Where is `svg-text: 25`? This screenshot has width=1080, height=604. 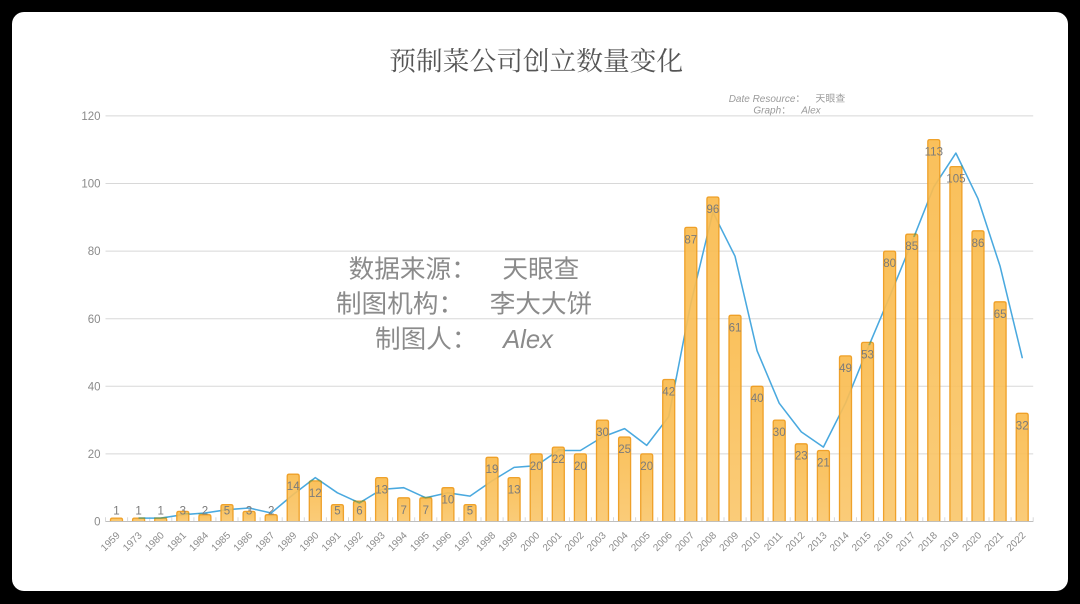
svg-text: 25 is located at coordinates (624, 450).